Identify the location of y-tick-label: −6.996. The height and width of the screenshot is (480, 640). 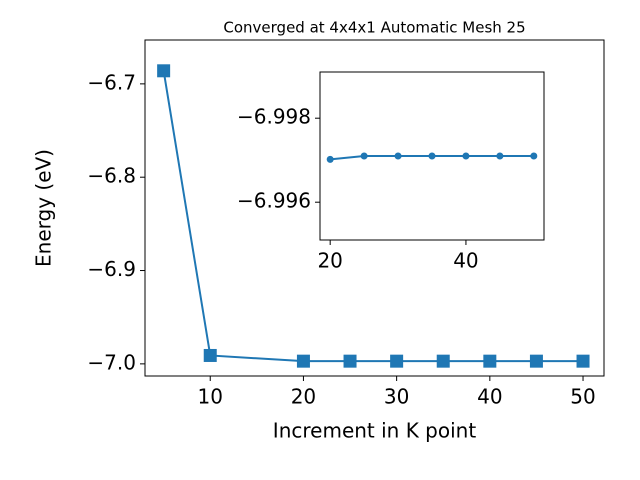
(274, 201).